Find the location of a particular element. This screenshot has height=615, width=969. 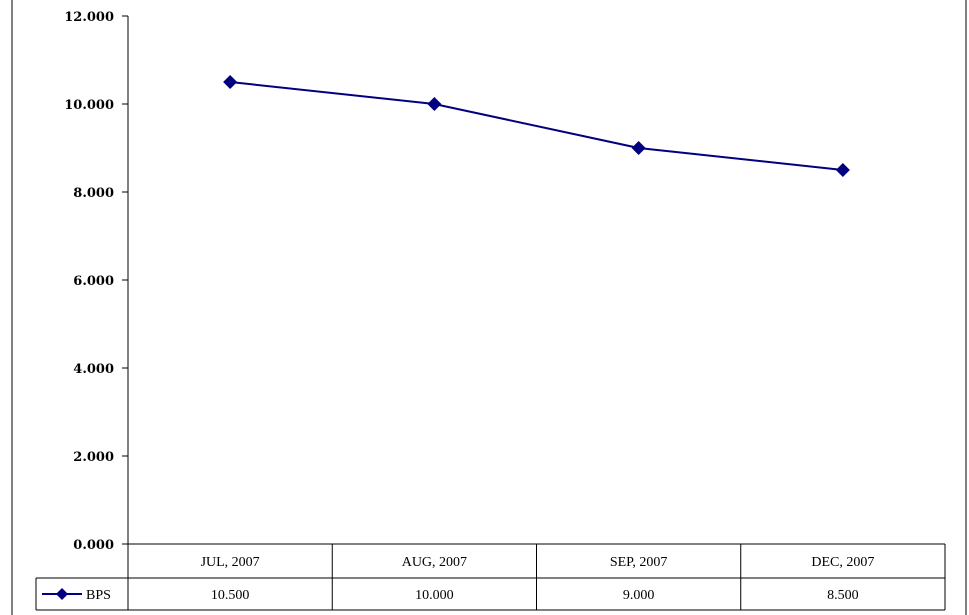

series-line is located at coordinates (536, 126).